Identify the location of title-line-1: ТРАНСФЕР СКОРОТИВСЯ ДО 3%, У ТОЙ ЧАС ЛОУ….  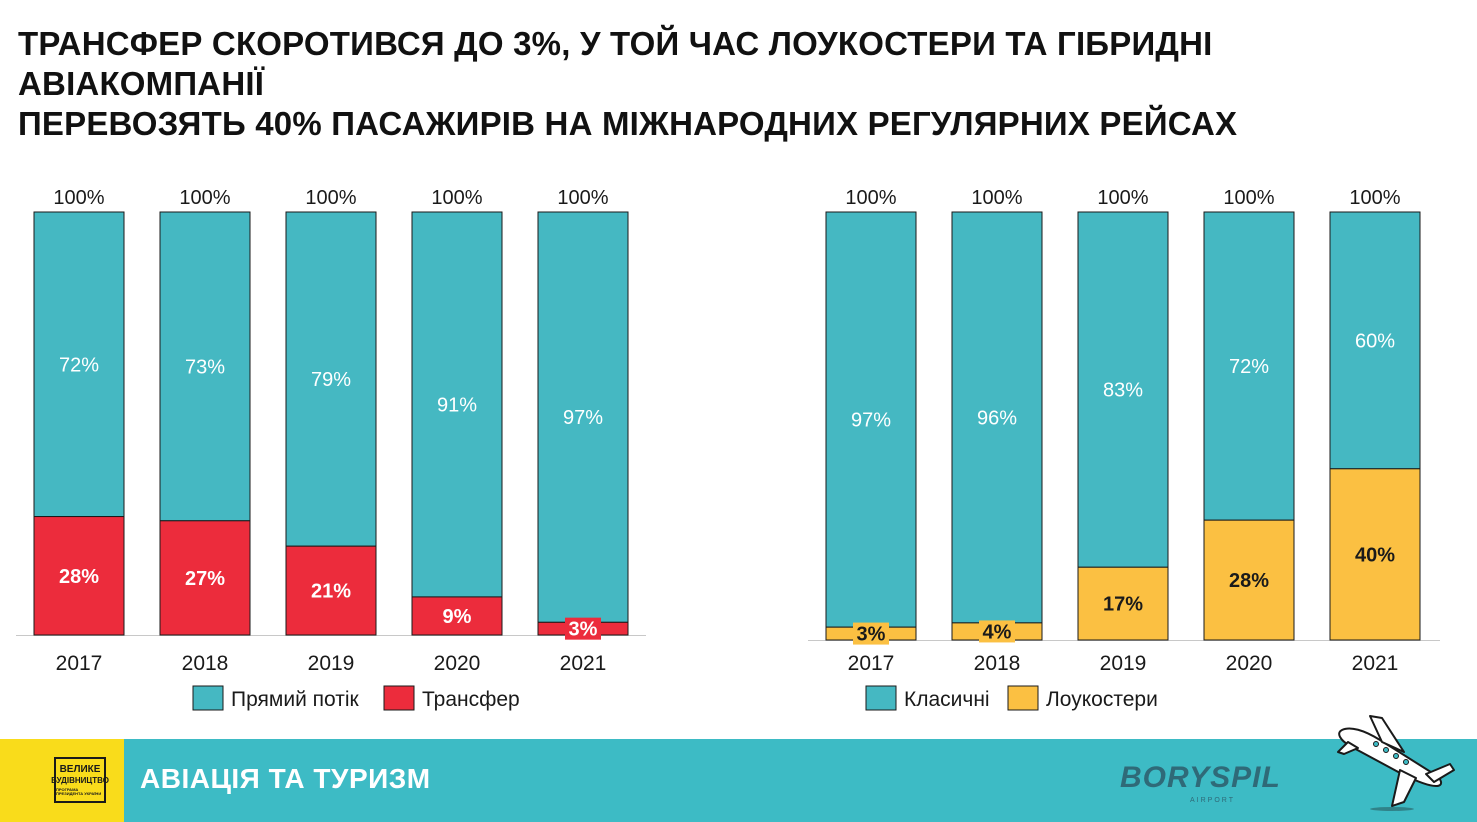
(615, 63).